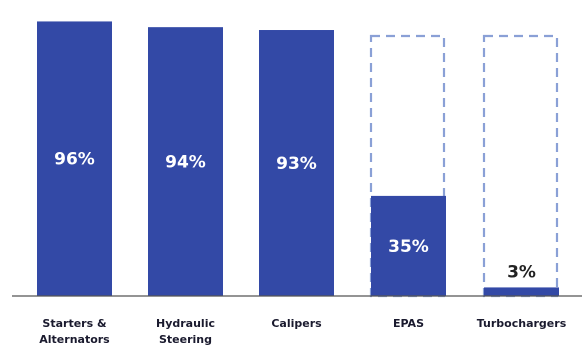 The image size is (582, 354). I want to click on potential-outline-epas, so click(407, 166).